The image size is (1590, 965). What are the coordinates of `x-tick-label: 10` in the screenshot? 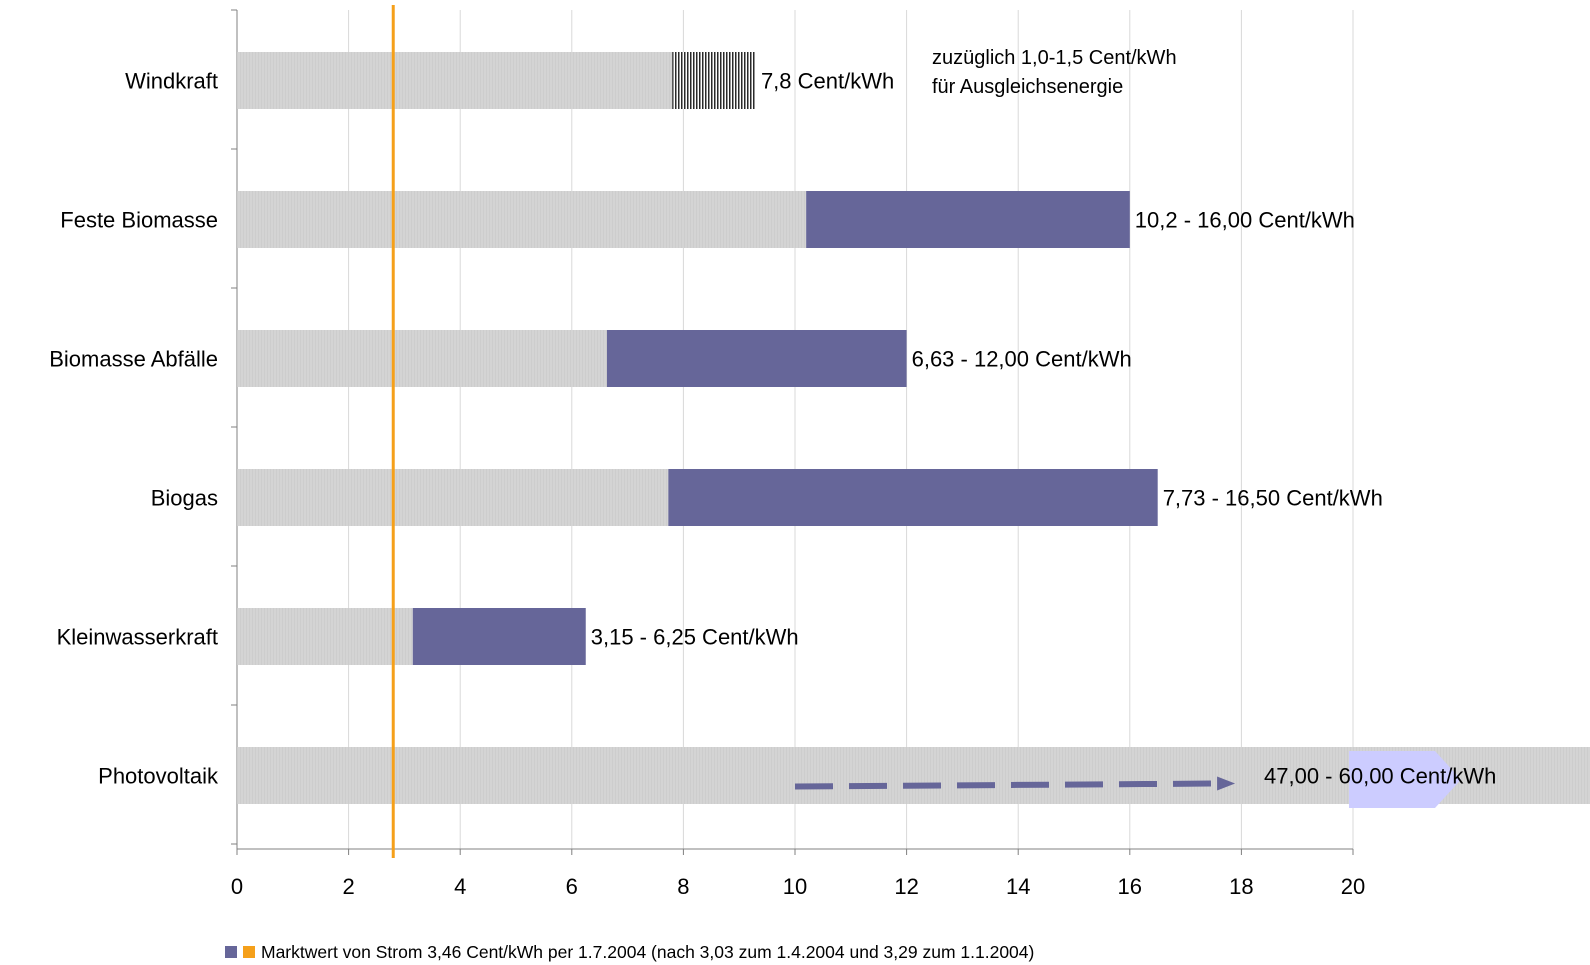 It's located at (795, 886).